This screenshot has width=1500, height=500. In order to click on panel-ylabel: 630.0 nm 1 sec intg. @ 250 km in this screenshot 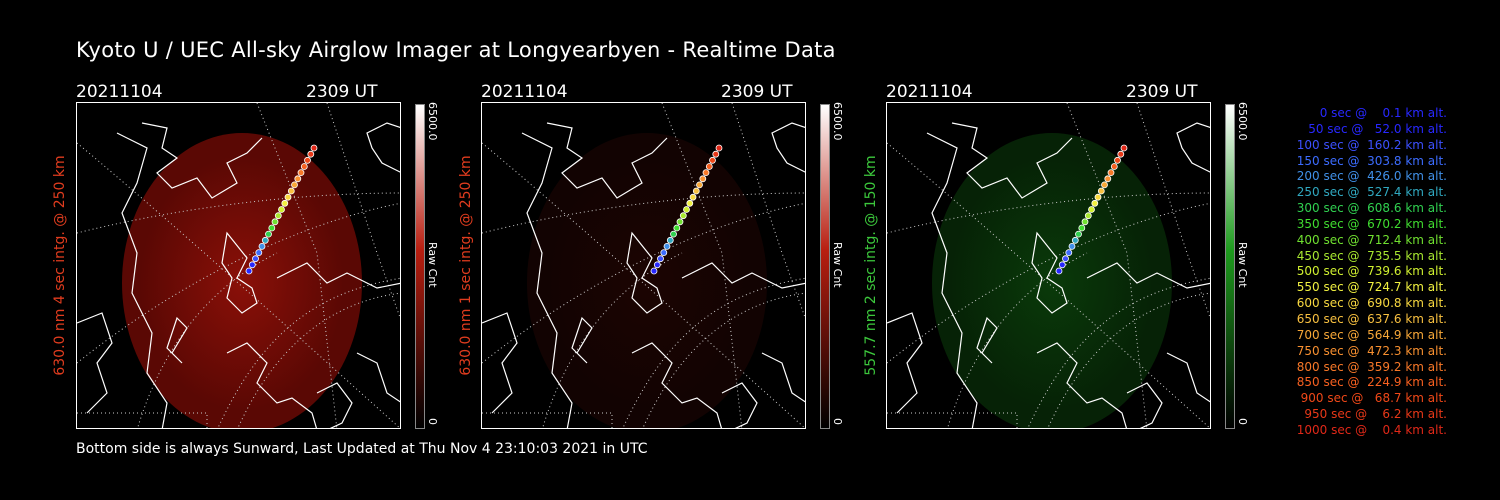, I will do `click(466, 265)`.